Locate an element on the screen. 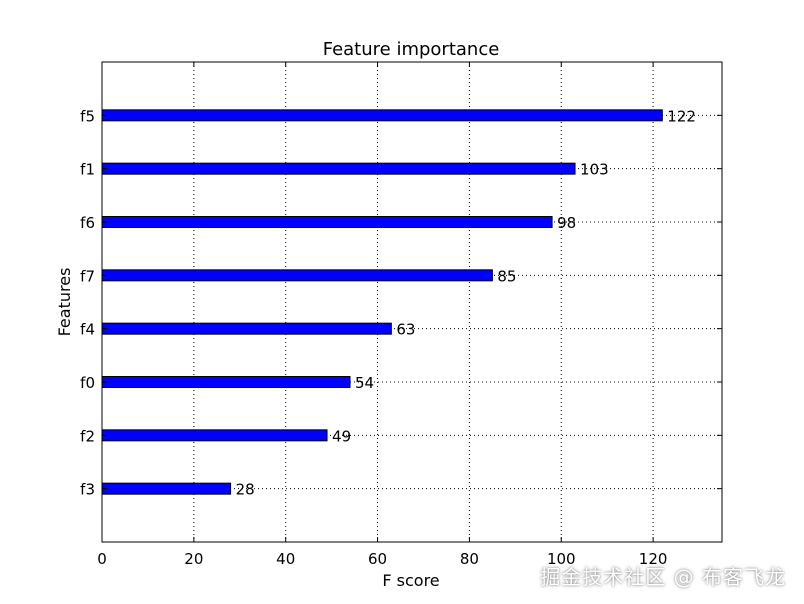 Image resolution: width=804 pixels, height=604 pixels. data-label-f3: 28 is located at coordinates (245, 490).